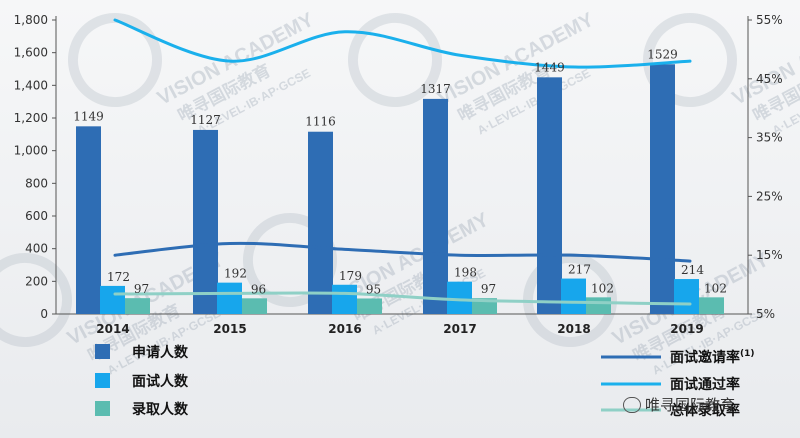 Image resolution: width=800 pixels, height=438 pixels. I want to click on y-right-tick-label: 5%, so click(765, 314).